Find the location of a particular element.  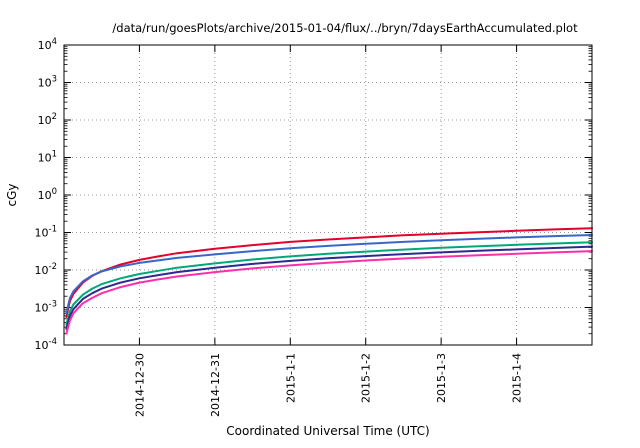

y-tick-label: 10⁻¹ is located at coordinates (46, 232).